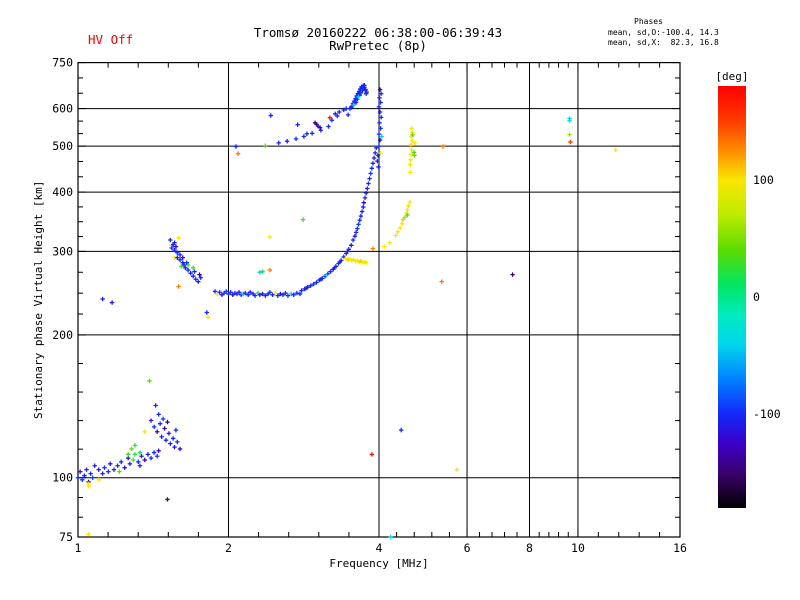  I want to click on svg-text: 1, so click(78, 548).